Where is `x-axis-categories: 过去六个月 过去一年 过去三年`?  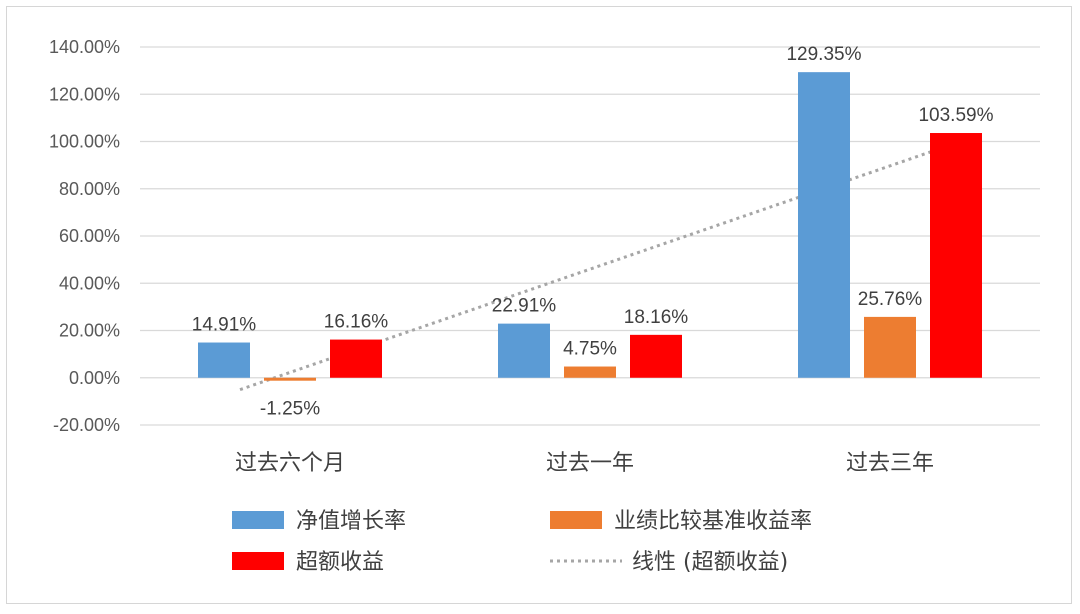
x-axis-categories: 过去六个月 过去一年 过去三年 is located at coordinates (584, 463).